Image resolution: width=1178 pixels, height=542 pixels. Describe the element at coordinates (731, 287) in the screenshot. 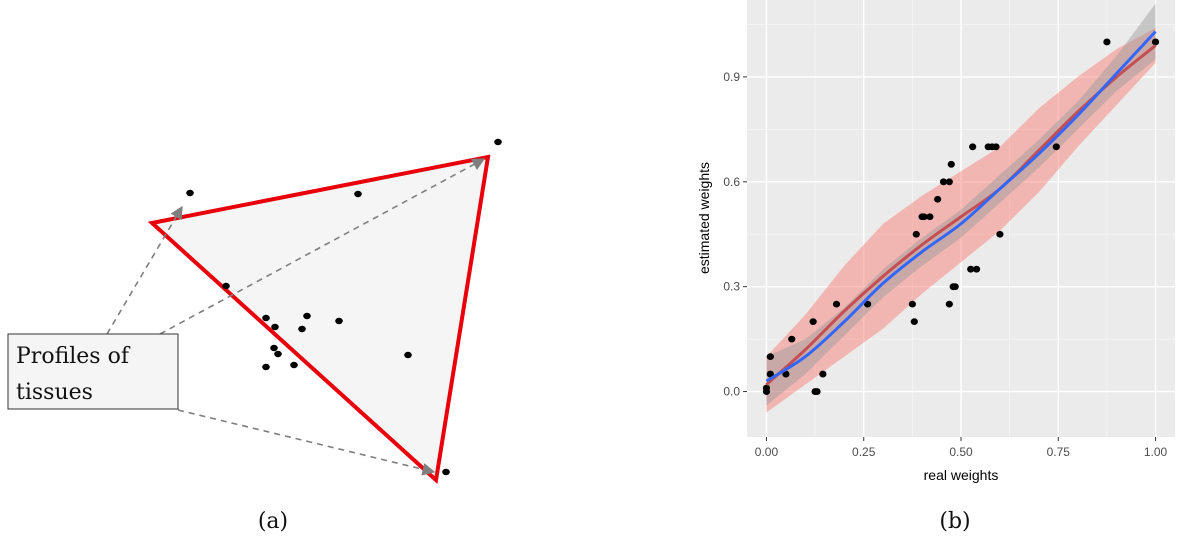

I see `y-tick-label: 0.3` at that location.